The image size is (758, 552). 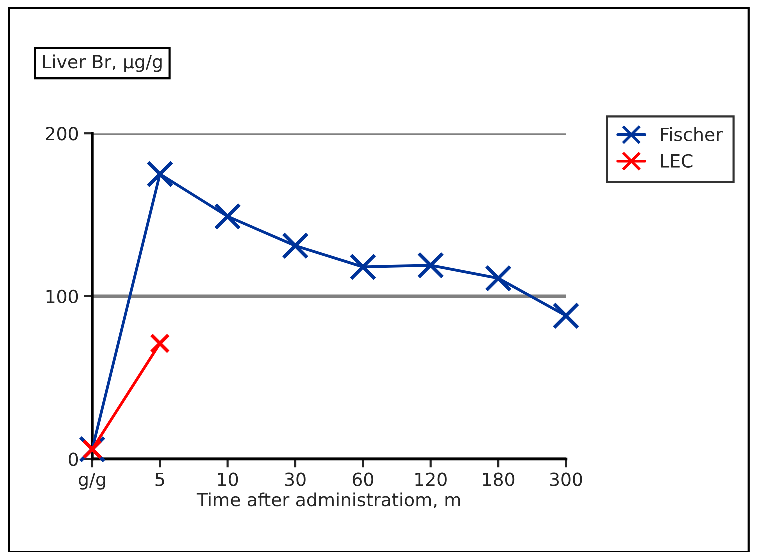 What do you see at coordinates (363, 479) in the screenshot?
I see `x-tick-label: 60` at bounding box center [363, 479].